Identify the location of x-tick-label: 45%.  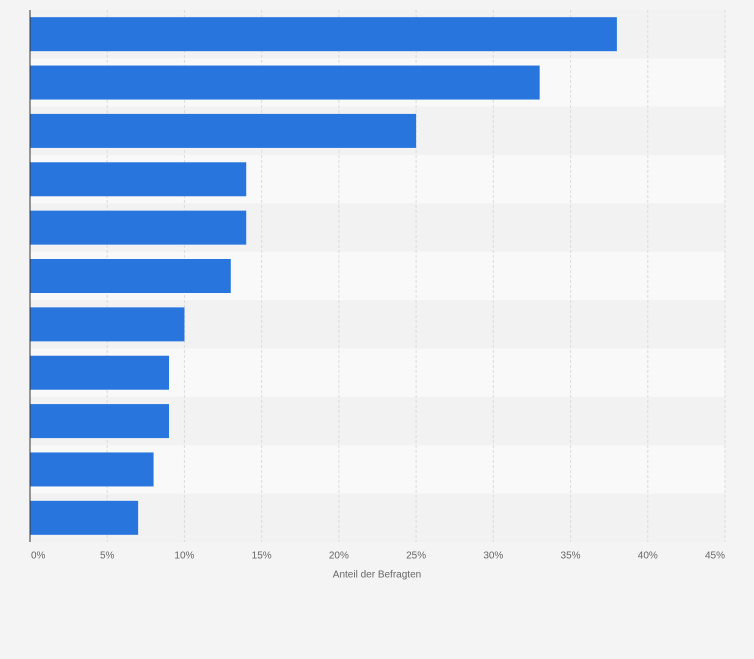
(715, 556).